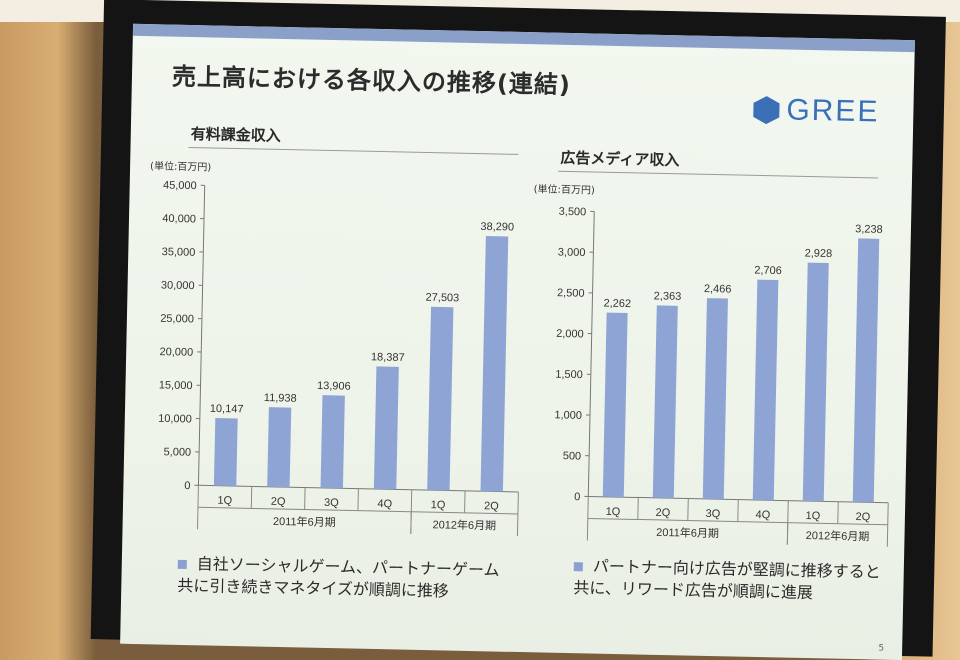 This screenshot has width=960, height=660. Describe the element at coordinates (179, 252) in the screenshot. I see `y-tick-label: 35,000` at that location.